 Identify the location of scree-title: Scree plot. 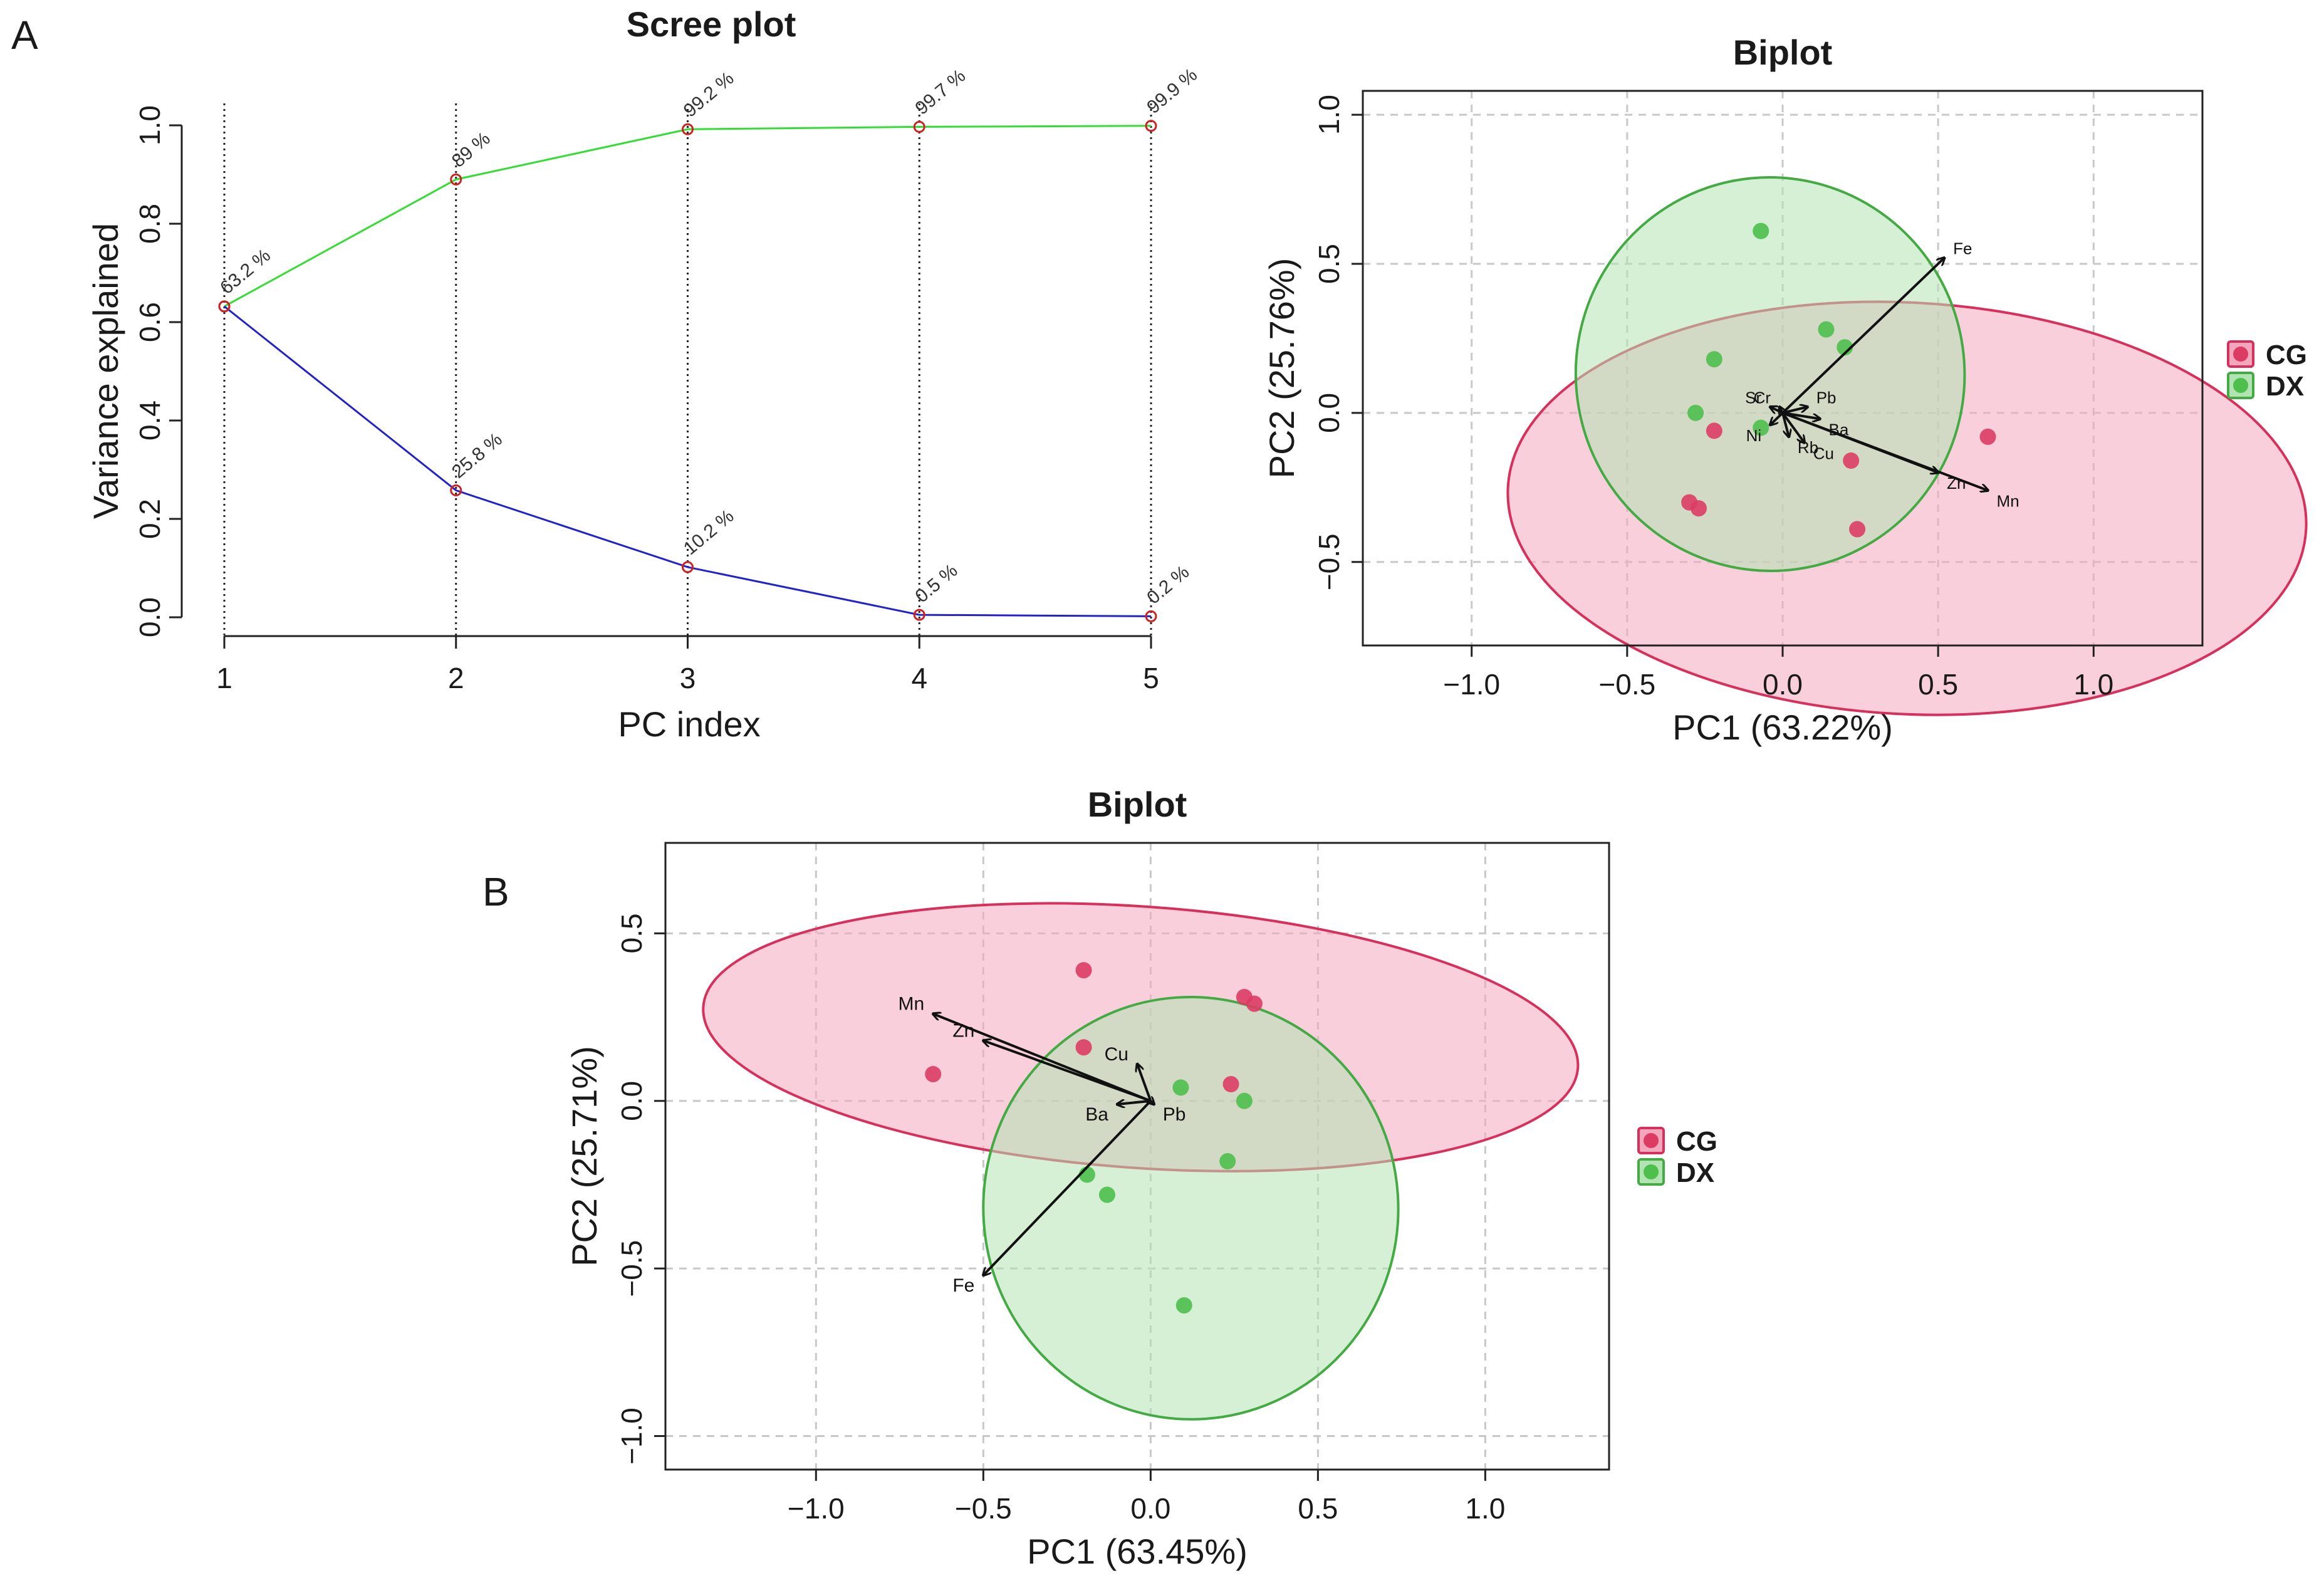
(711, 24).